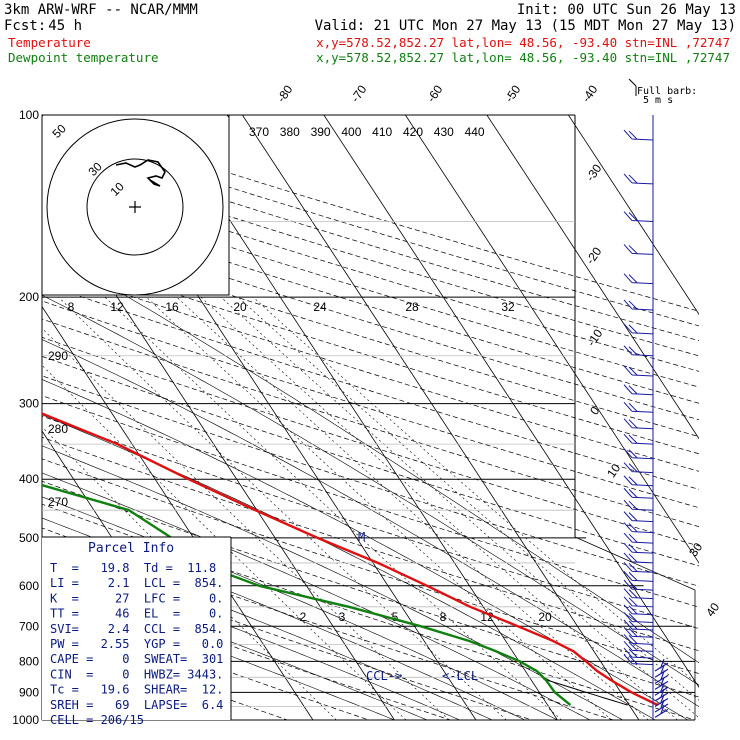 The height and width of the screenshot is (740, 740). Describe the element at coordinates (382, 132) in the screenshot. I see `theta-e-label: 410` at that location.